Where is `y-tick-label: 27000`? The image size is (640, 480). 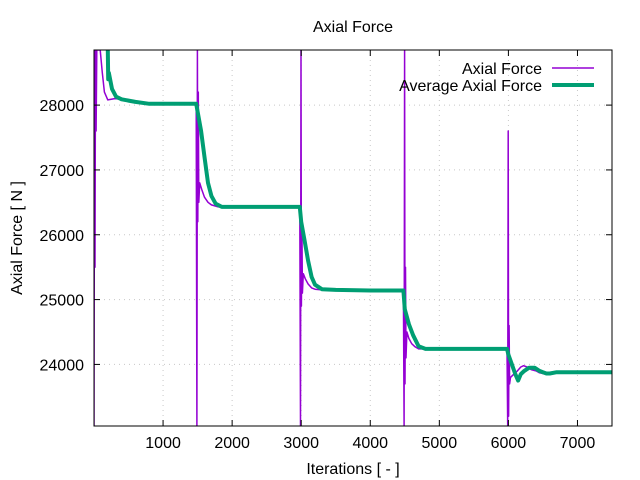 y-tick-label: 27000 is located at coordinates (62, 171).